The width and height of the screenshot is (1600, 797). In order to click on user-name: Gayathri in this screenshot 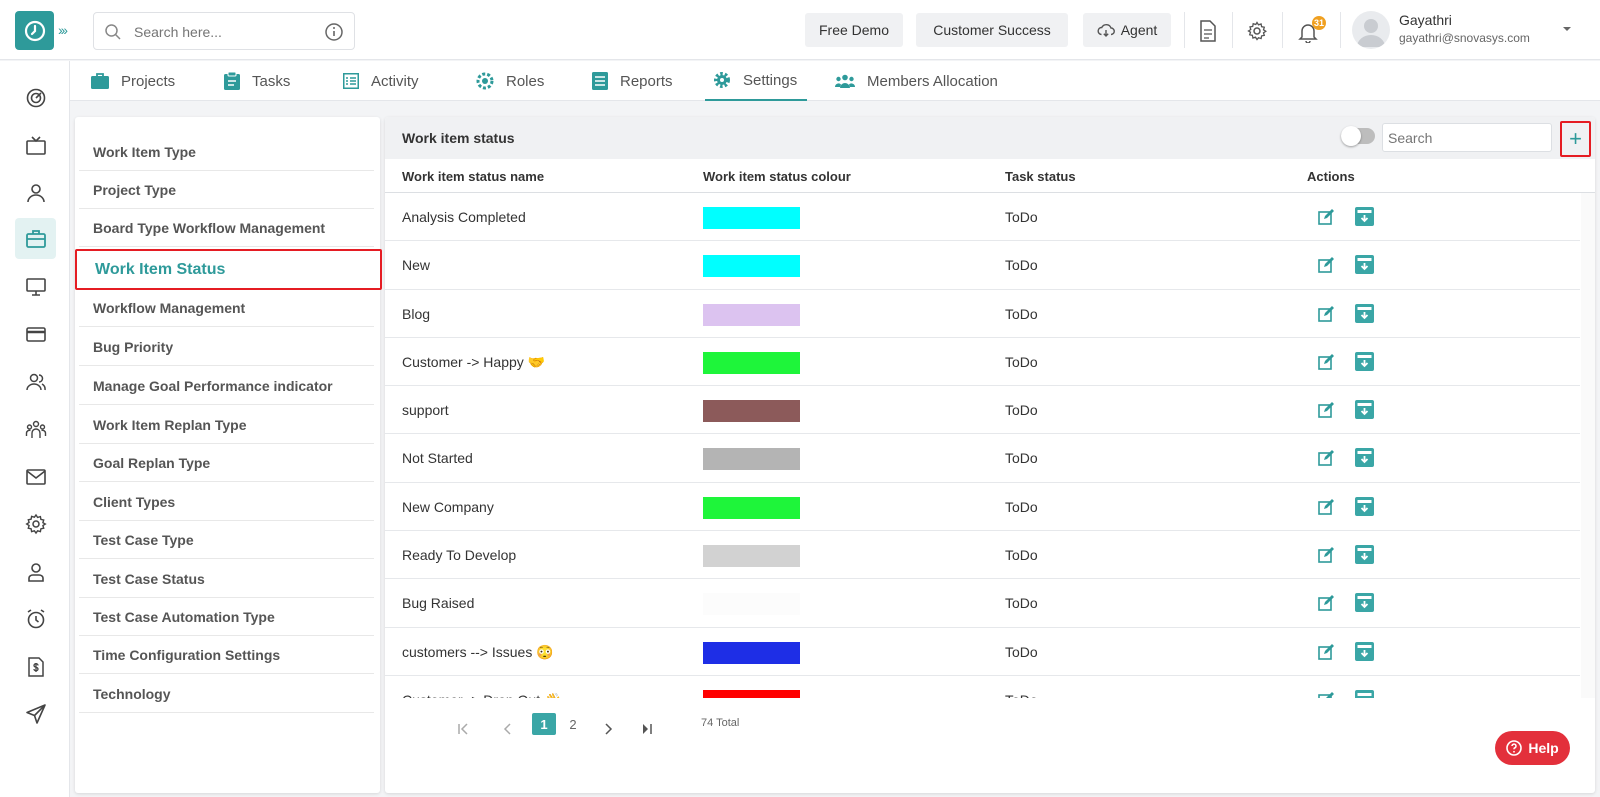, I will do `click(1425, 20)`.